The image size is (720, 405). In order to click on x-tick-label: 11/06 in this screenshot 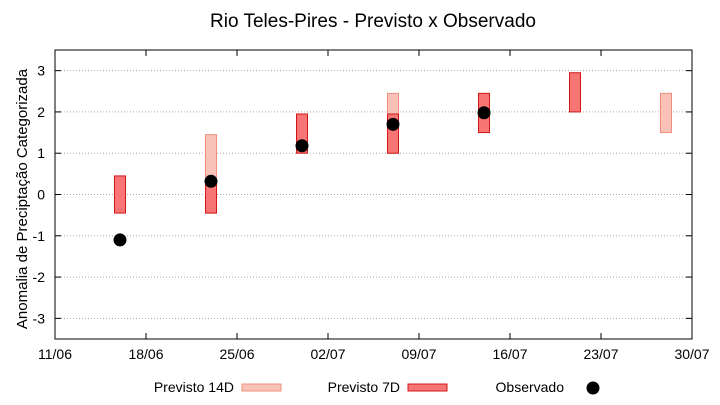, I will do `click(55, 354)`.